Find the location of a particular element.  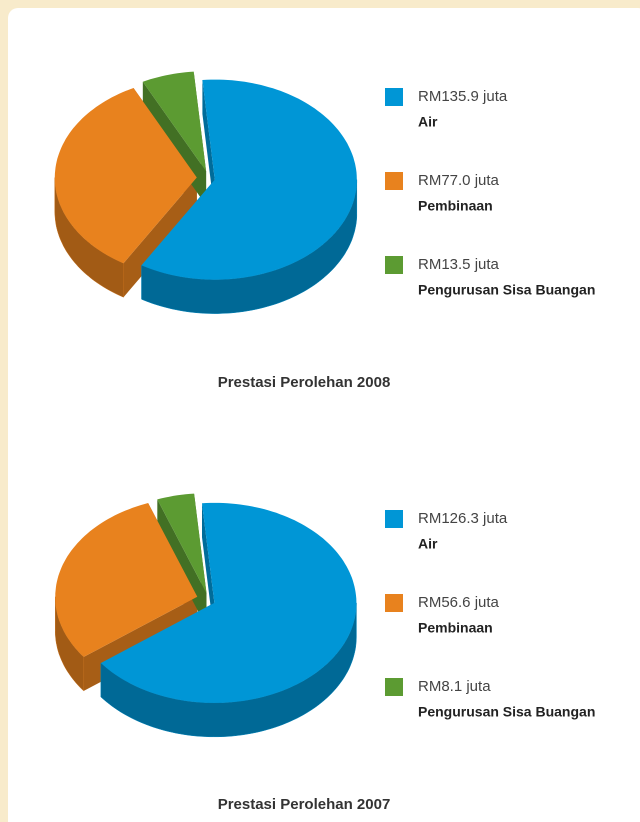

legend-value: RM135.9 juta is located at coordinates (463, 96).